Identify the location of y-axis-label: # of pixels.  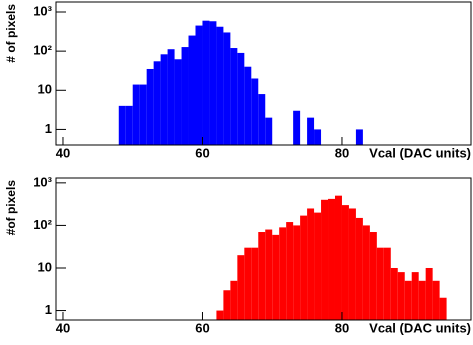
(11, 33).